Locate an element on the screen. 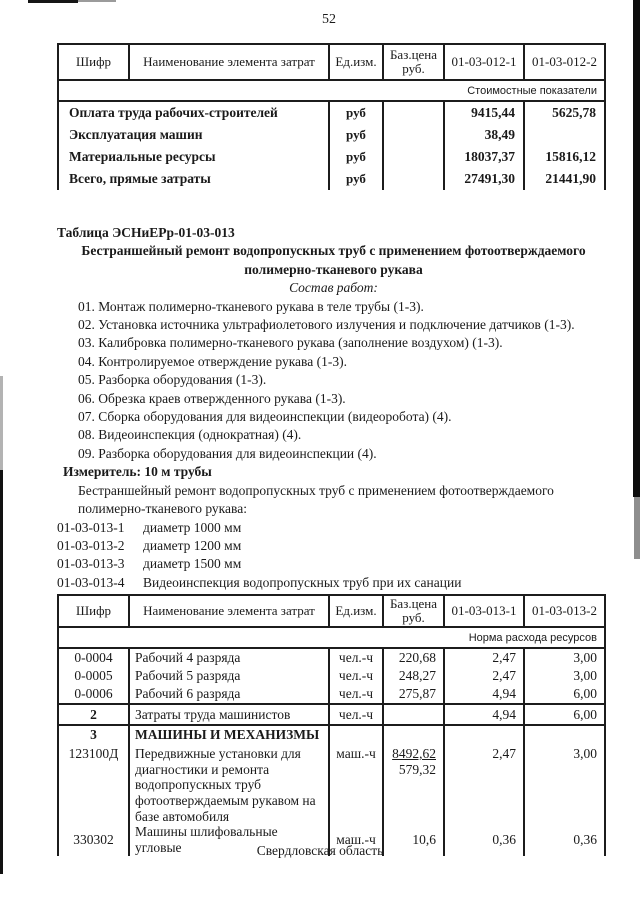 The image size is (640, 905). resource-base-price: 275,87 is located at coordinates (413, 694).